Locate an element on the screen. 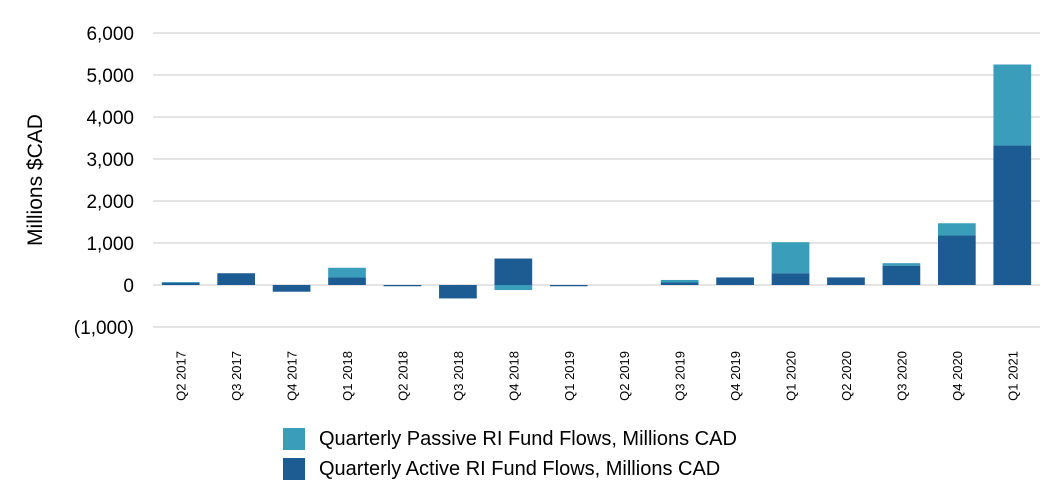  x-tick-label: Q4 2017 is located at coordinates (292, 376).